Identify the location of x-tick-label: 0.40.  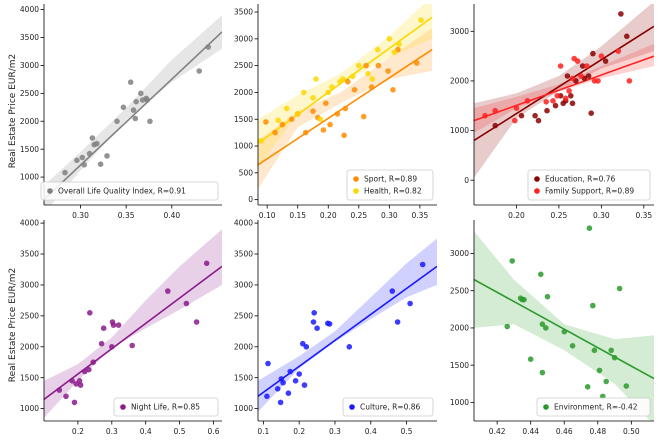
(171, 215).